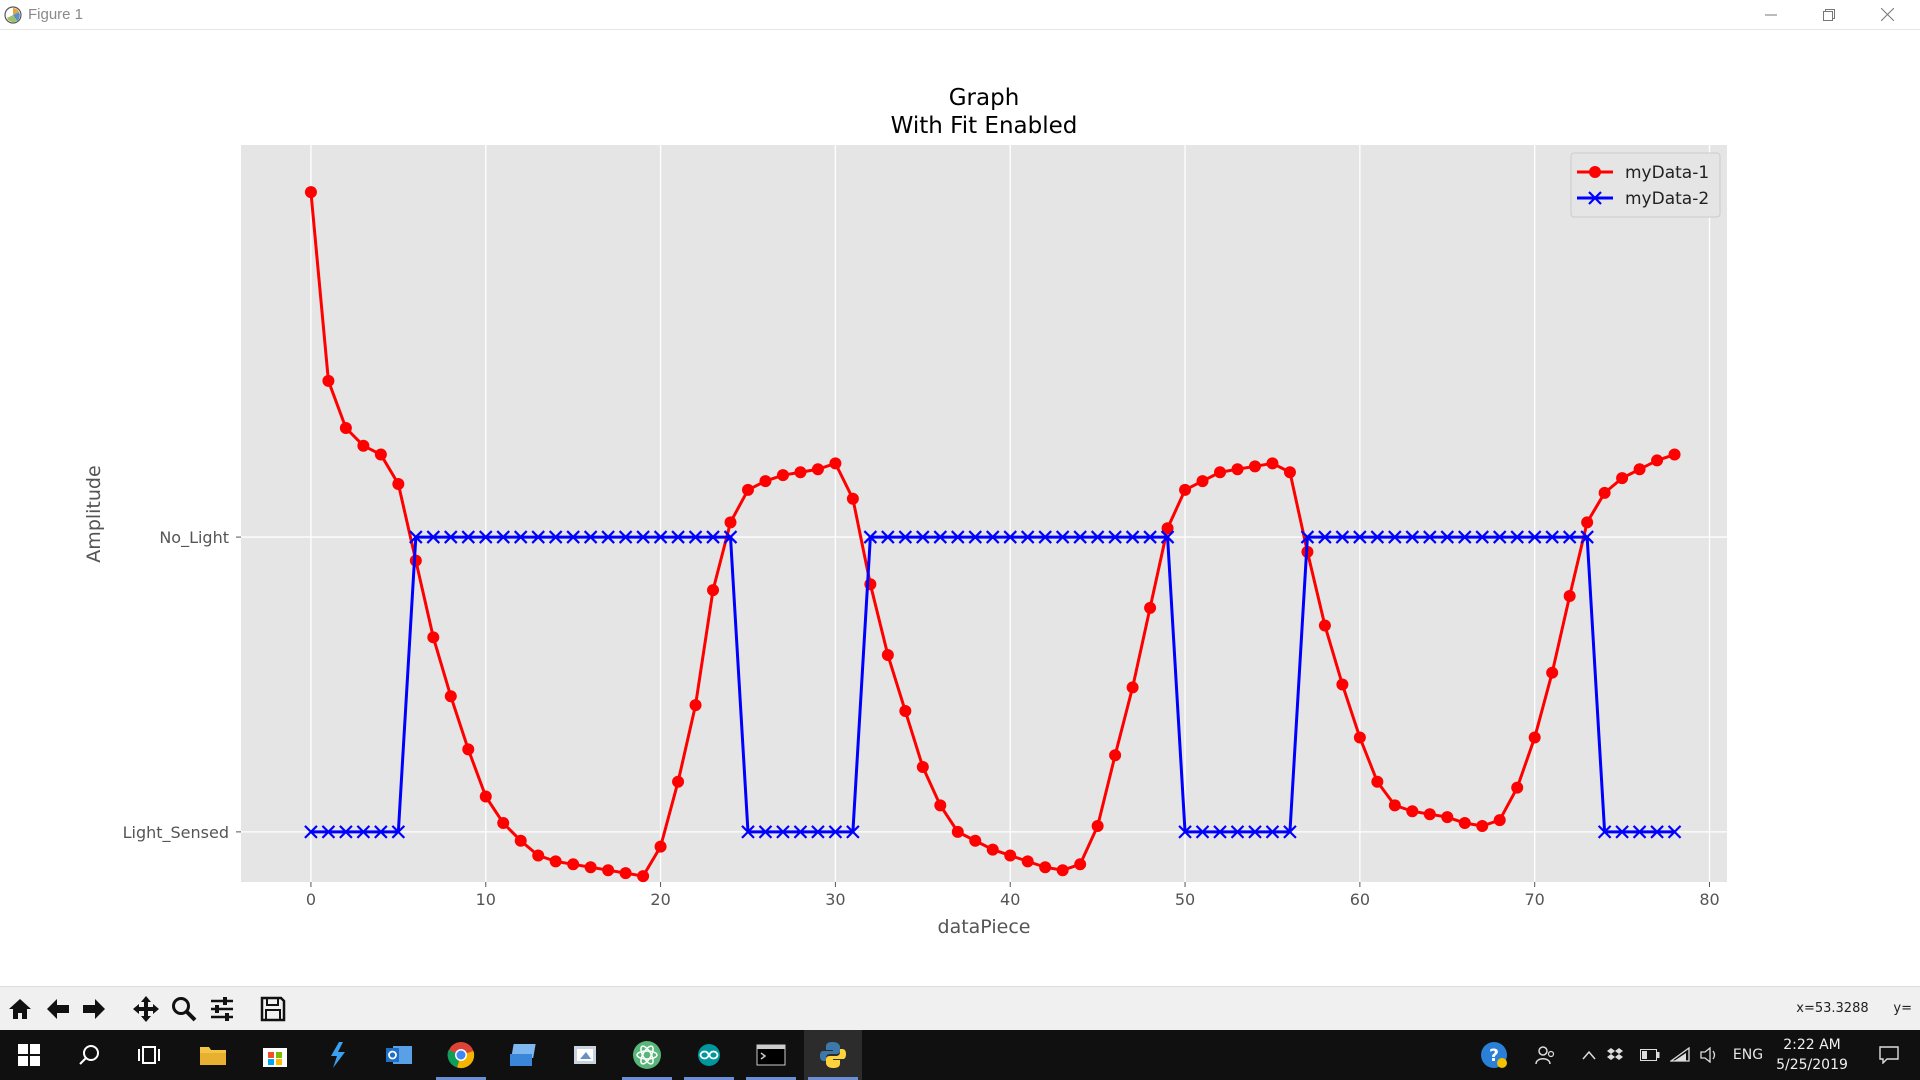 The height and width of the screenshot is (1080, 1920). What do you see at coordinates (1010, 899) in the screenshot?
I see `x-tick-label: 40` at bounding box center [1010, 899].